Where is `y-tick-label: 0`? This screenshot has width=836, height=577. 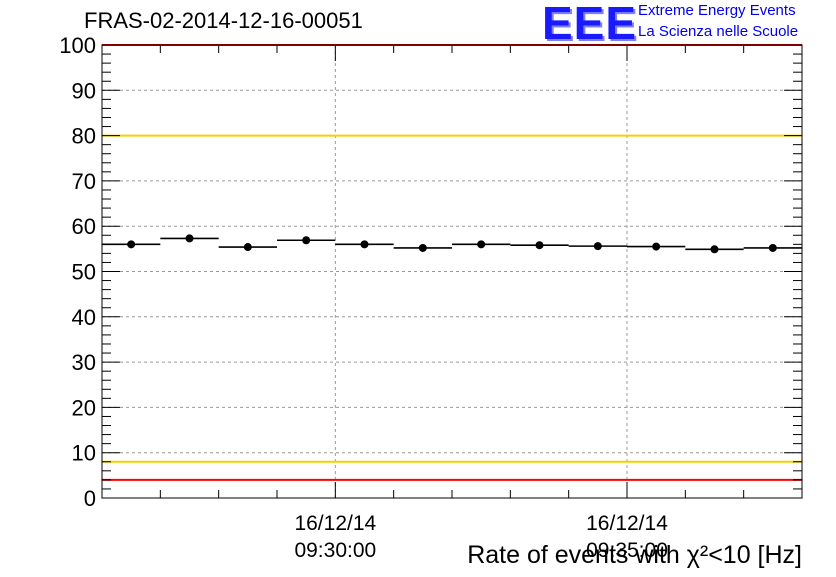
y-tick-label: 0 is located at coordinates (90, 498).